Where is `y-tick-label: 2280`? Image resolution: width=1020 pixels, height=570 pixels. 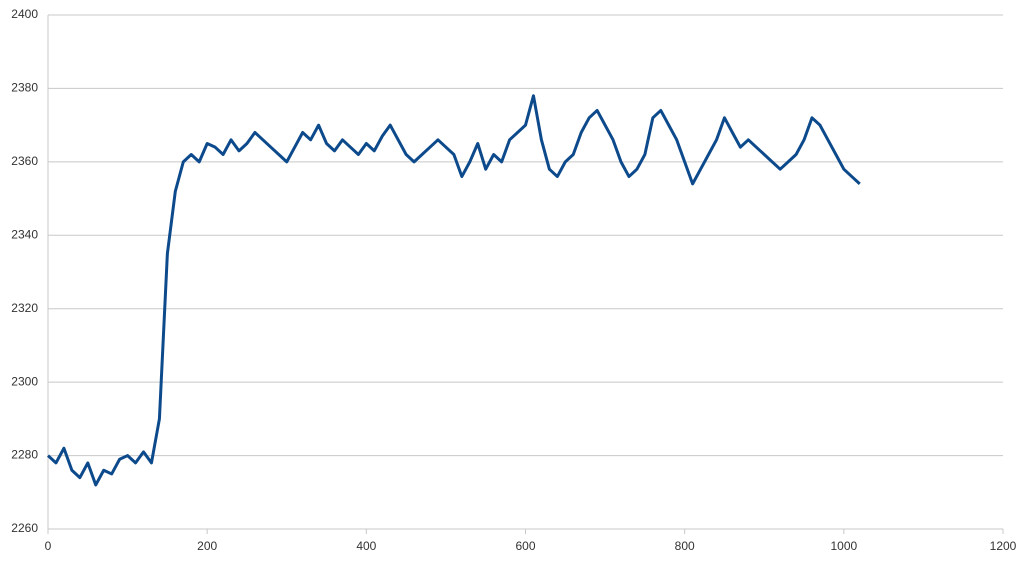
y-tick-label: 2280 is located at coordinates (24, 455).